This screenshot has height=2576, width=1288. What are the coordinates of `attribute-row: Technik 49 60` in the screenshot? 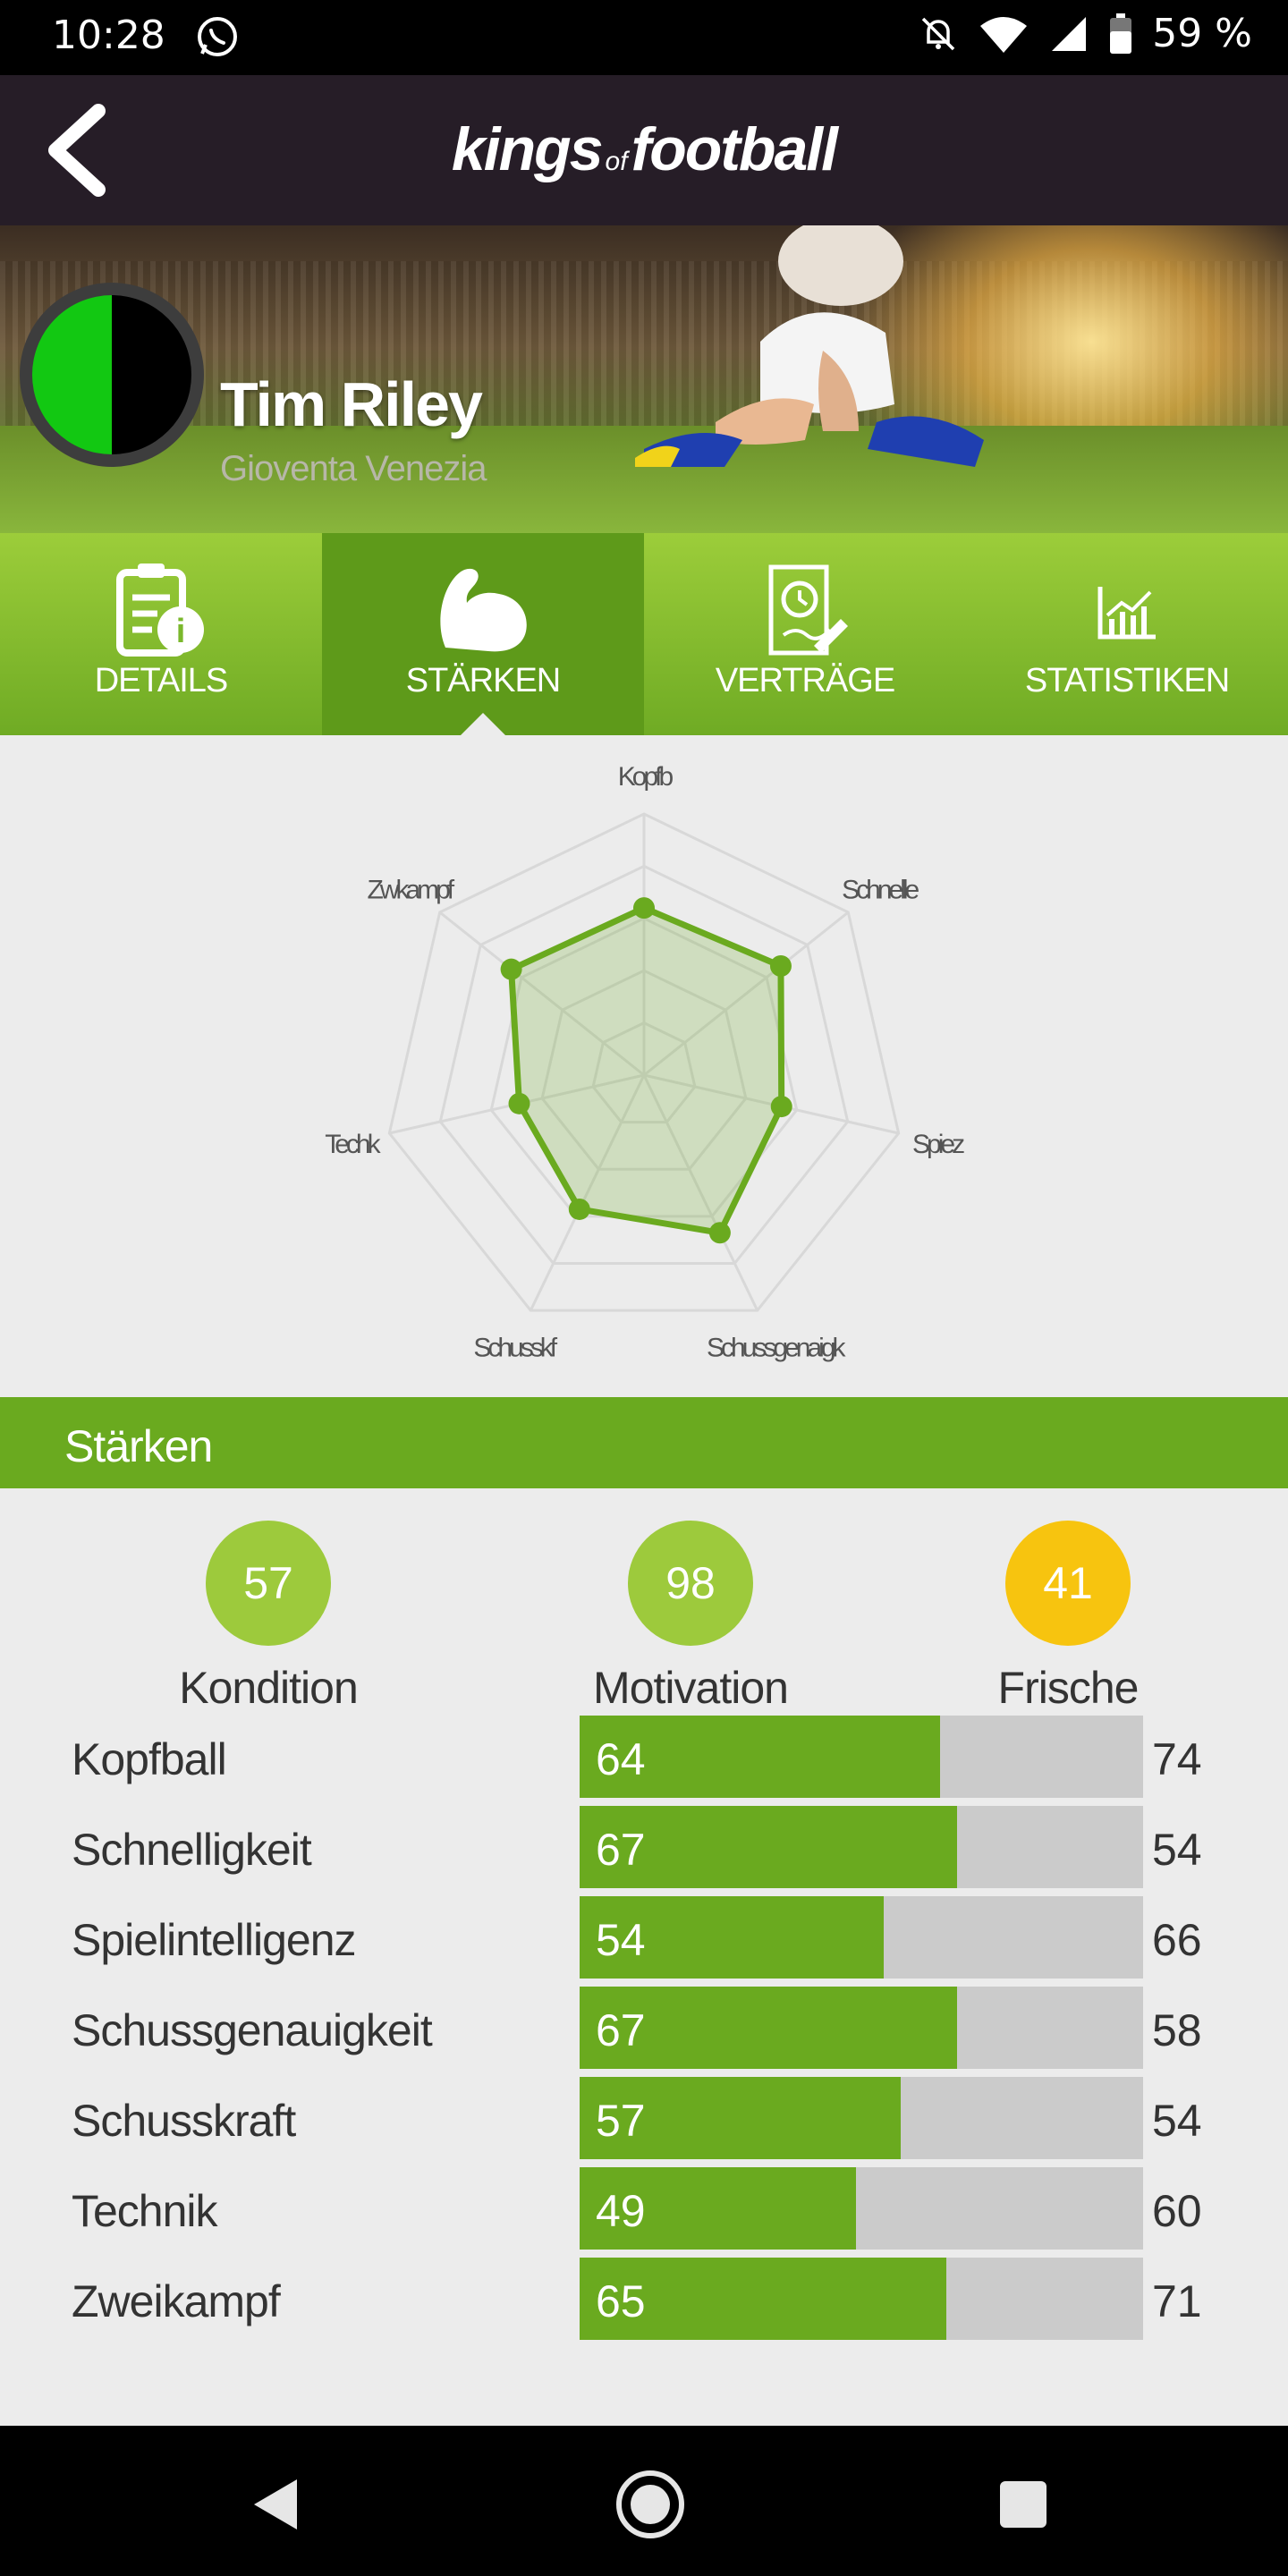 It's located at (644, 2208).